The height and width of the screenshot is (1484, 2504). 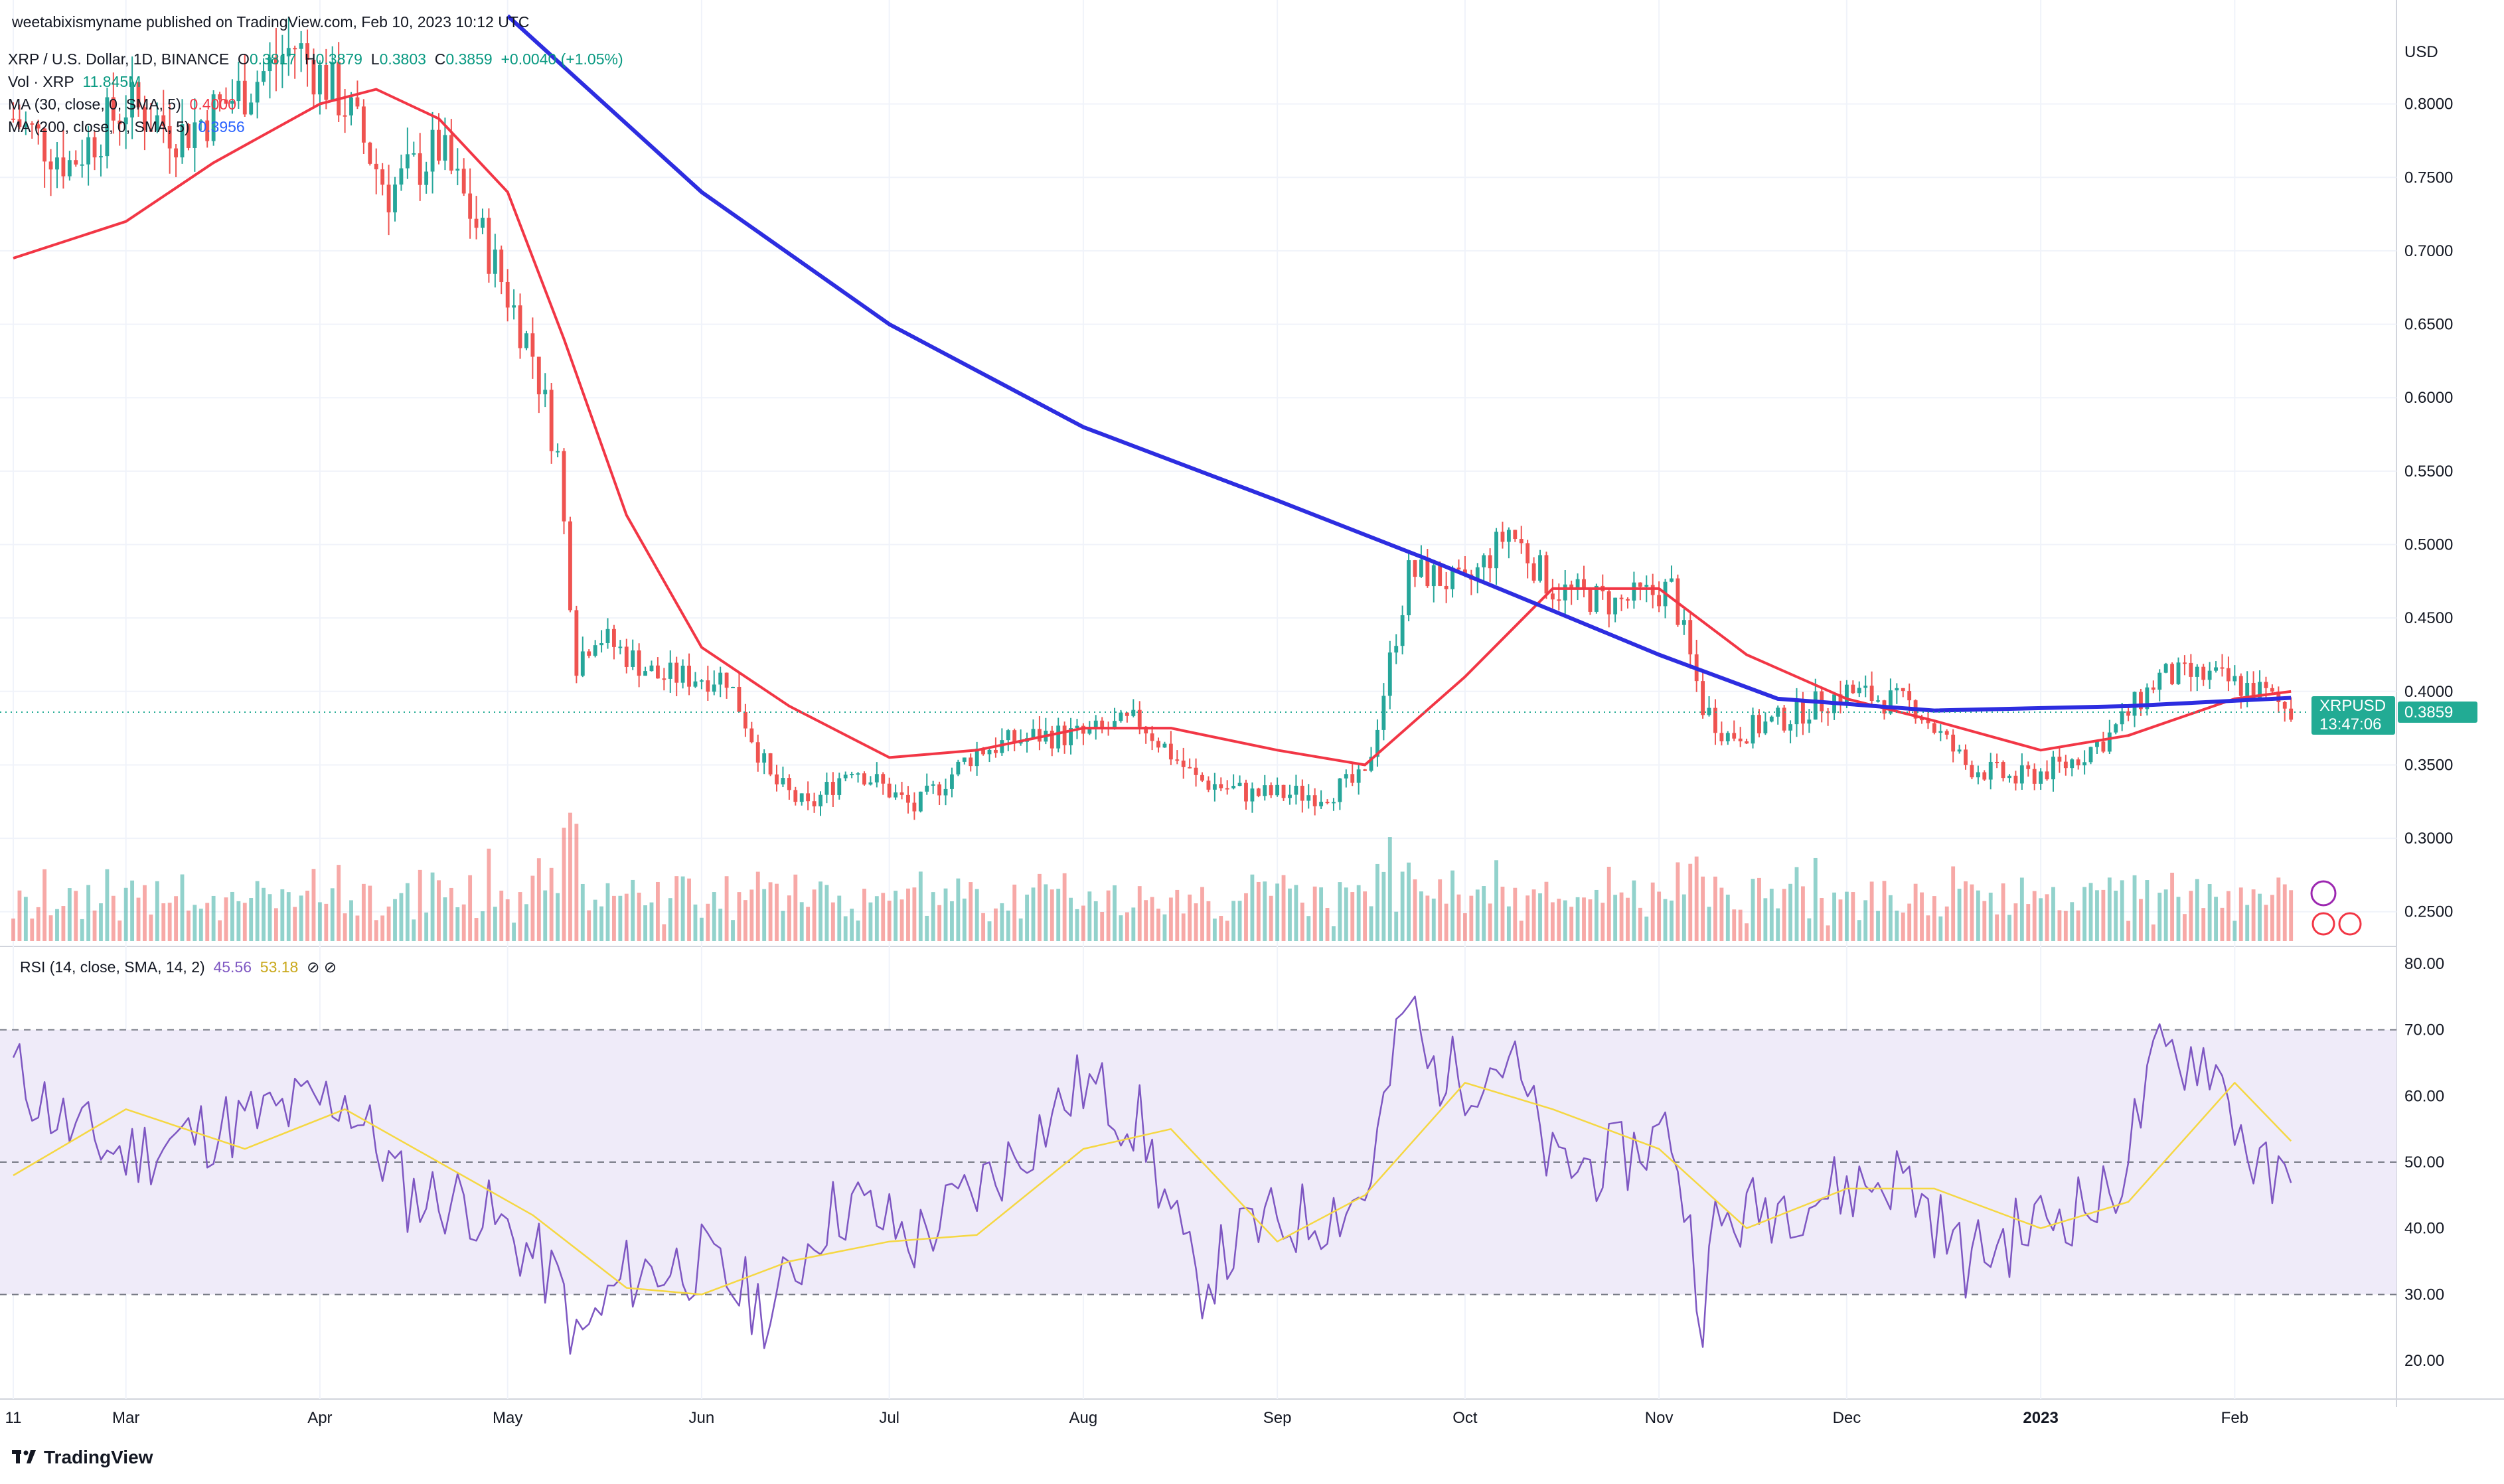 I want to click on axis-price-badge, so click(x=2437, y=712).